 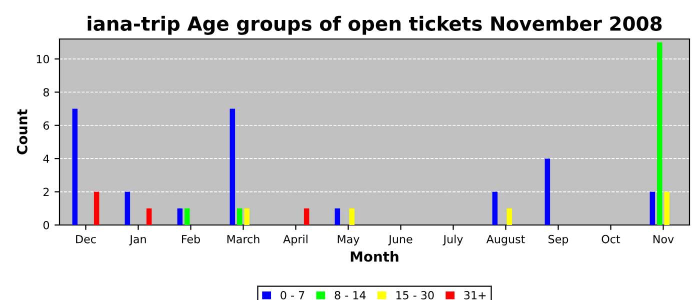 What do you see at coordinates (415, 295) in the screenshot?
I see `legend-label: 15 - 30` at bounding box center [415, 295].